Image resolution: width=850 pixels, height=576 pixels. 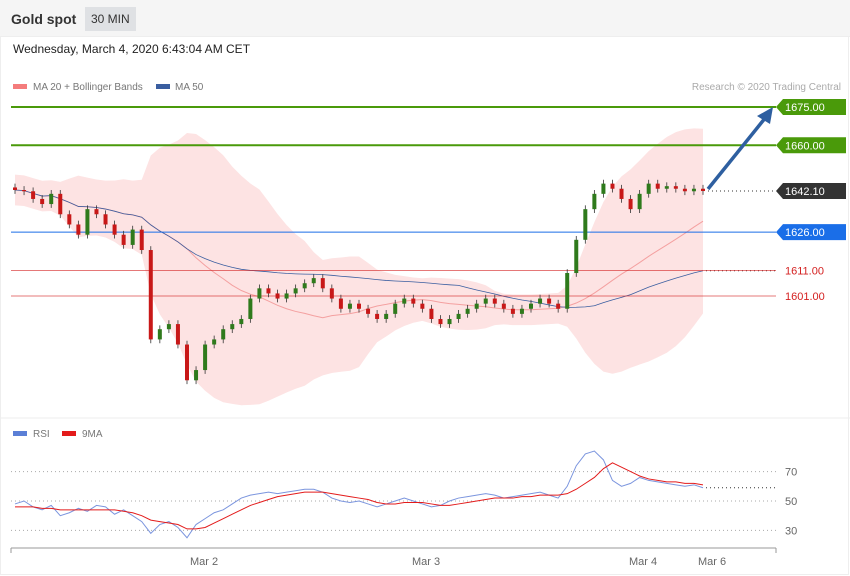 I want to click on rsi-line, so click(x=359, y=494).